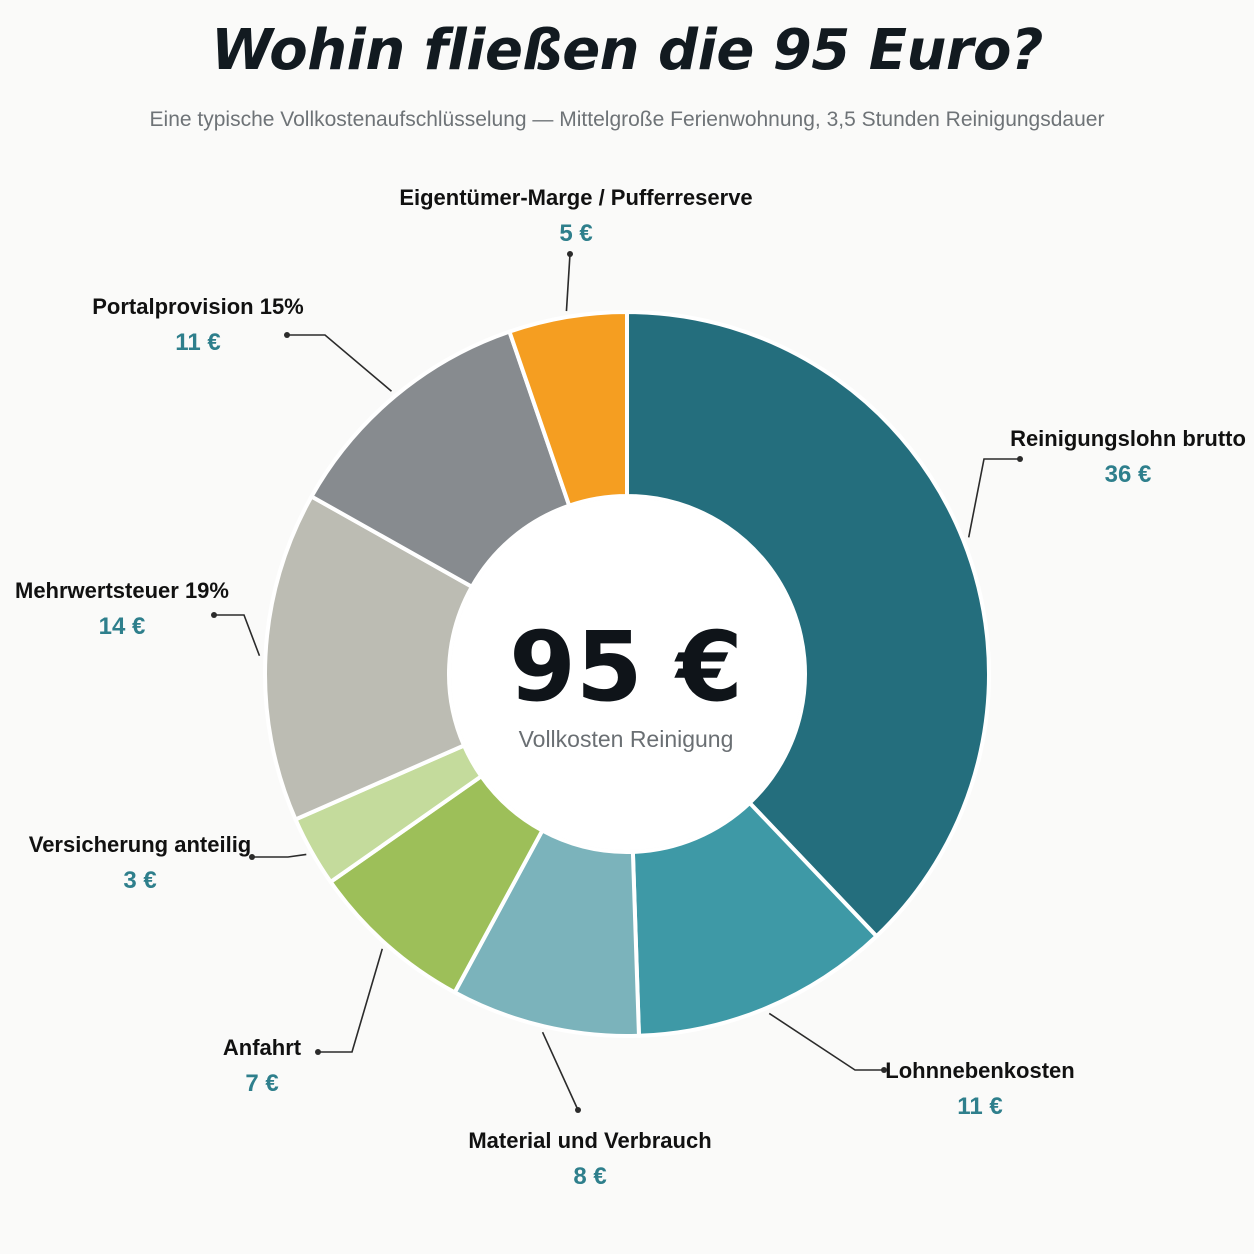  What do you see at coordinates (575, 197) in the screenshot?
I see `label-eigentuemer-marge-pufferreserve: Eigentümer-Marge / Pufferreserve` at bounding box center [575, 197].